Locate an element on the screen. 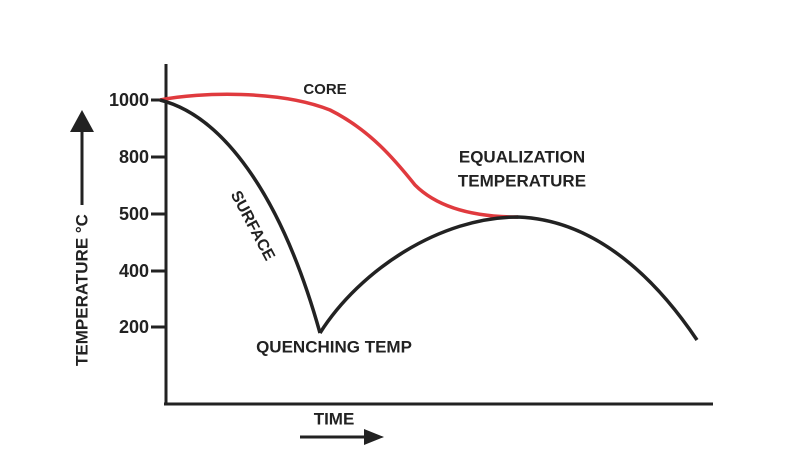 Image resolution: width=807 pixels, height=459 pixels. x-axis-label: TIME is located at coordinates (334, 418).